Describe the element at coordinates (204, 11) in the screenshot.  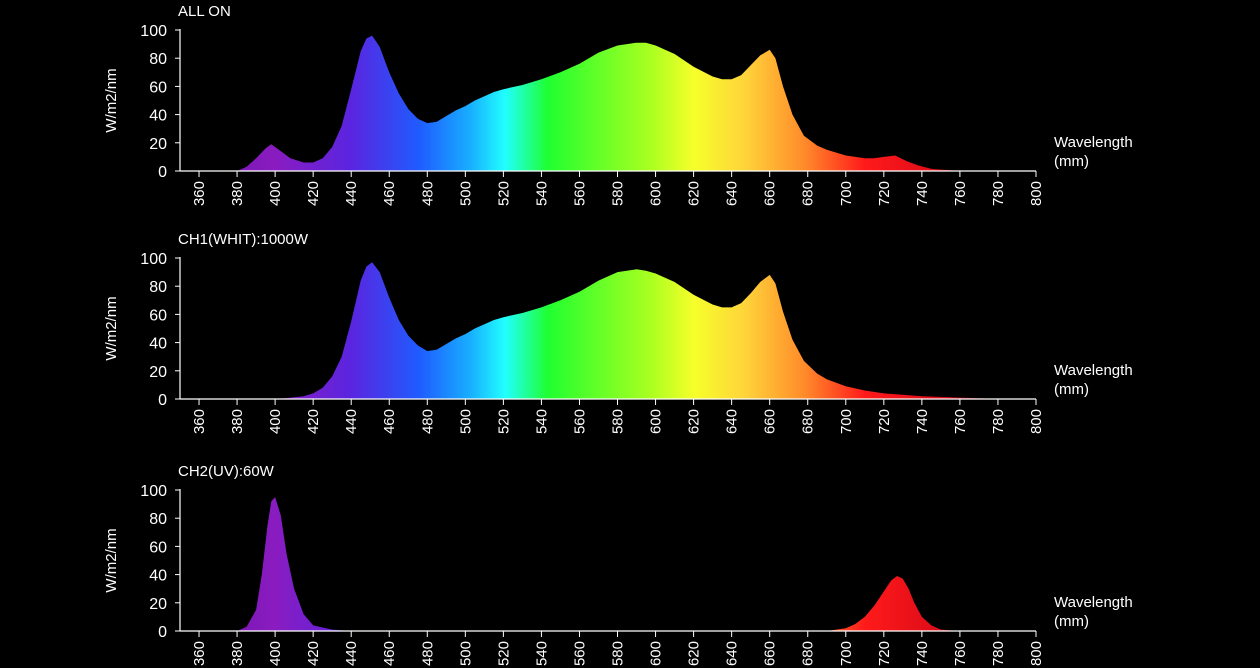
I see `chart-title: ALL ON` at that location.